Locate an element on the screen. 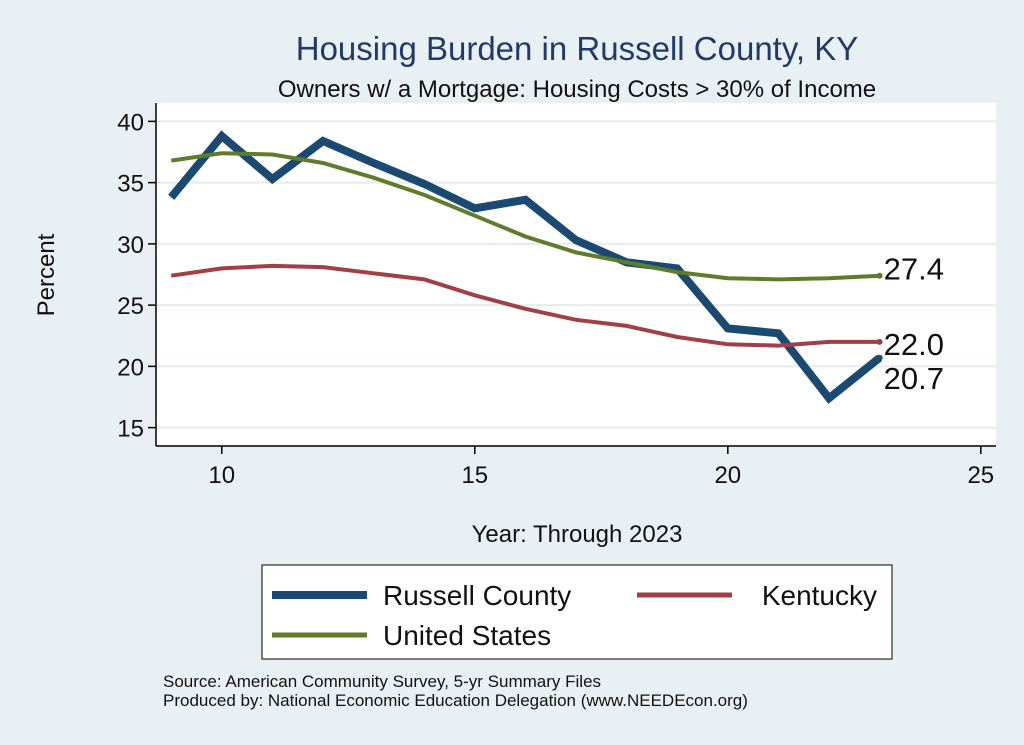  legend-label: United States is located at coordinates (467, 635).